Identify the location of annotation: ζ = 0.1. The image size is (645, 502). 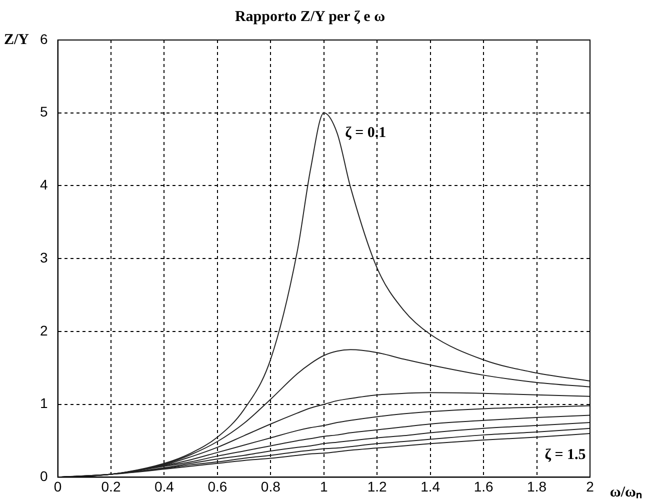
(365, 133).